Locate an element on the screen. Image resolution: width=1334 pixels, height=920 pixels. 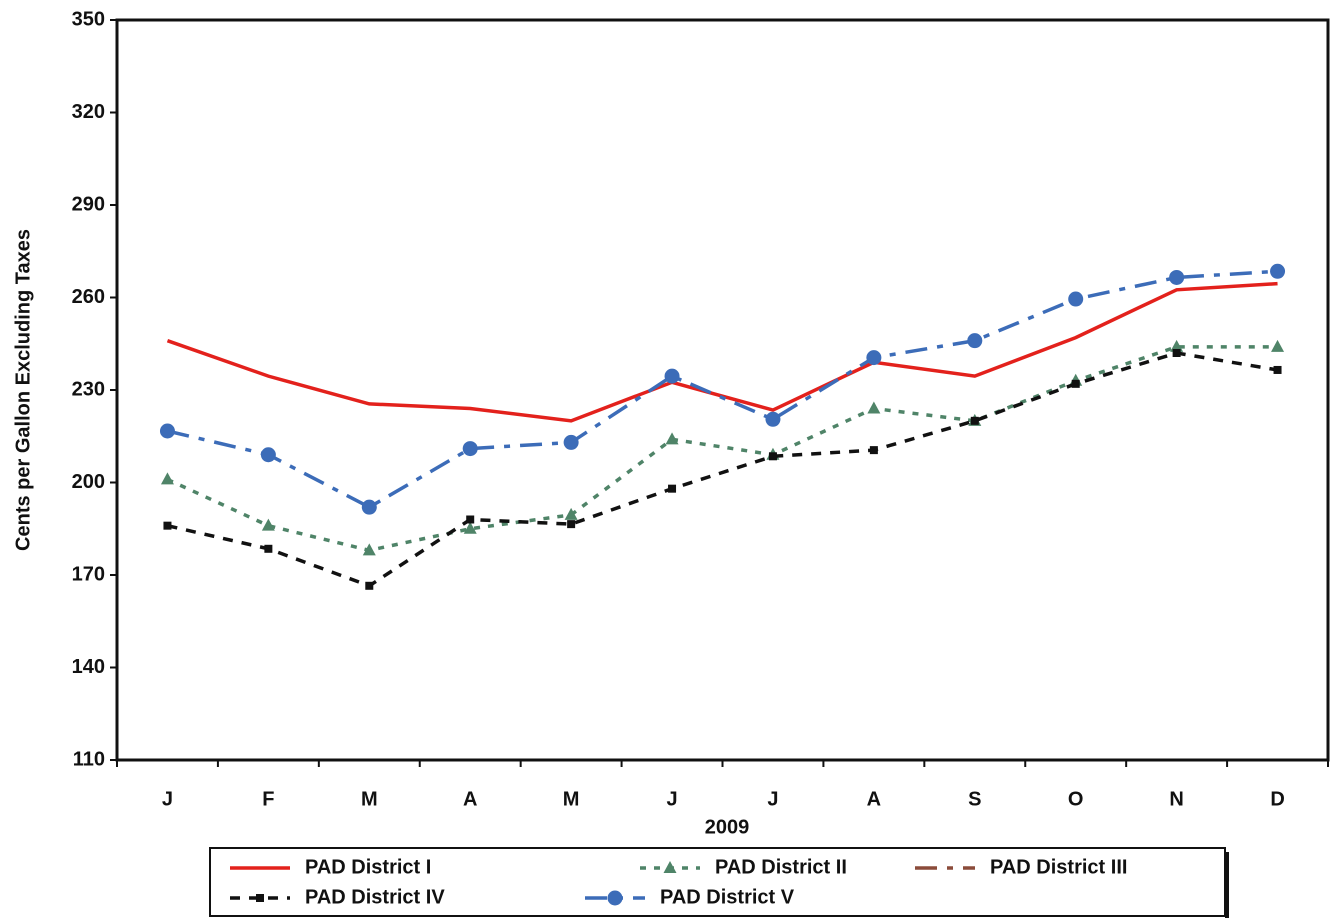
y-tick-label: 320 is located at coordinates (88, 112).